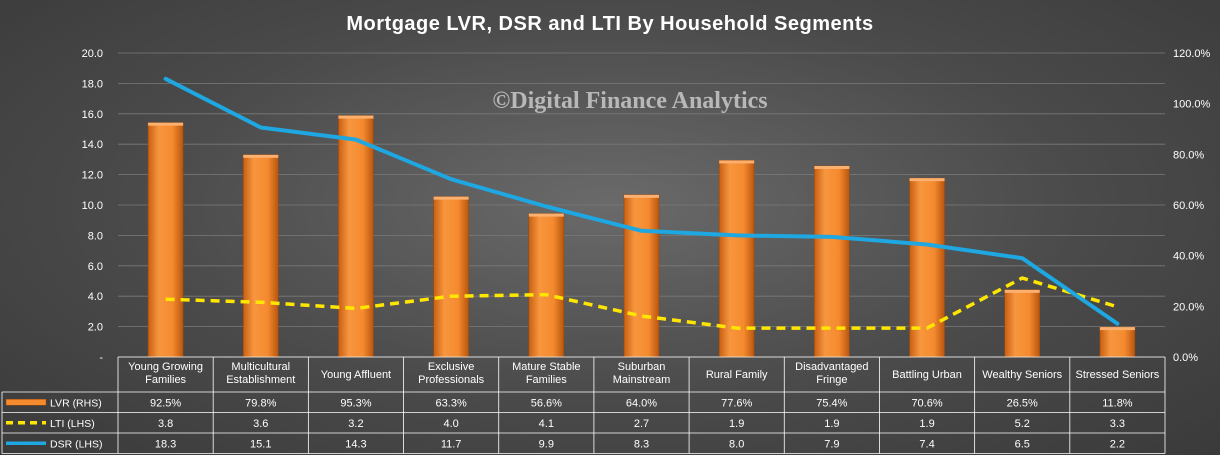 The width and height of the screenshot is (1220, 455). What do you see at coordinates (101, 358) in the screenshot?
I see `y-left-tick-label: -` at bounding box center [101, 358].